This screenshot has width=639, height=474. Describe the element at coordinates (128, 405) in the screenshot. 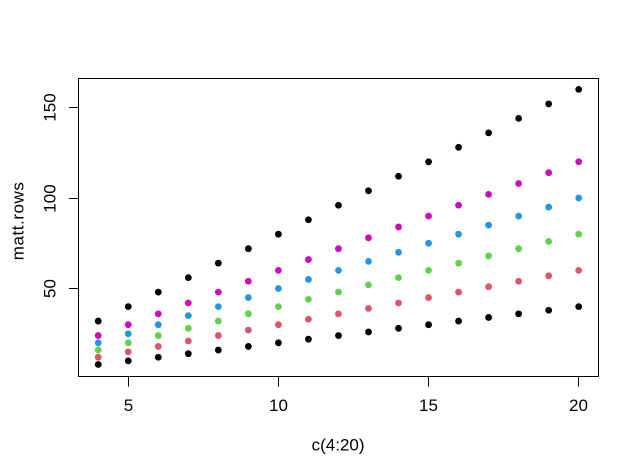

I see `svg-text: 5` at that location.